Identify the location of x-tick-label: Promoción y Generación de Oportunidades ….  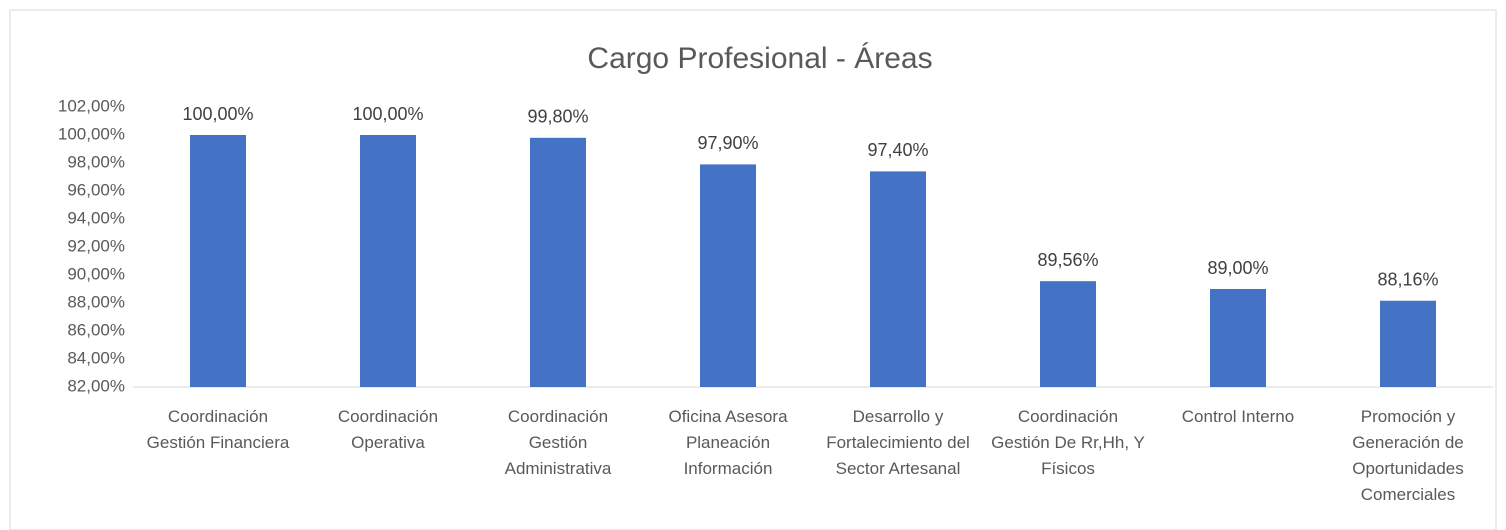
(1408, 455).